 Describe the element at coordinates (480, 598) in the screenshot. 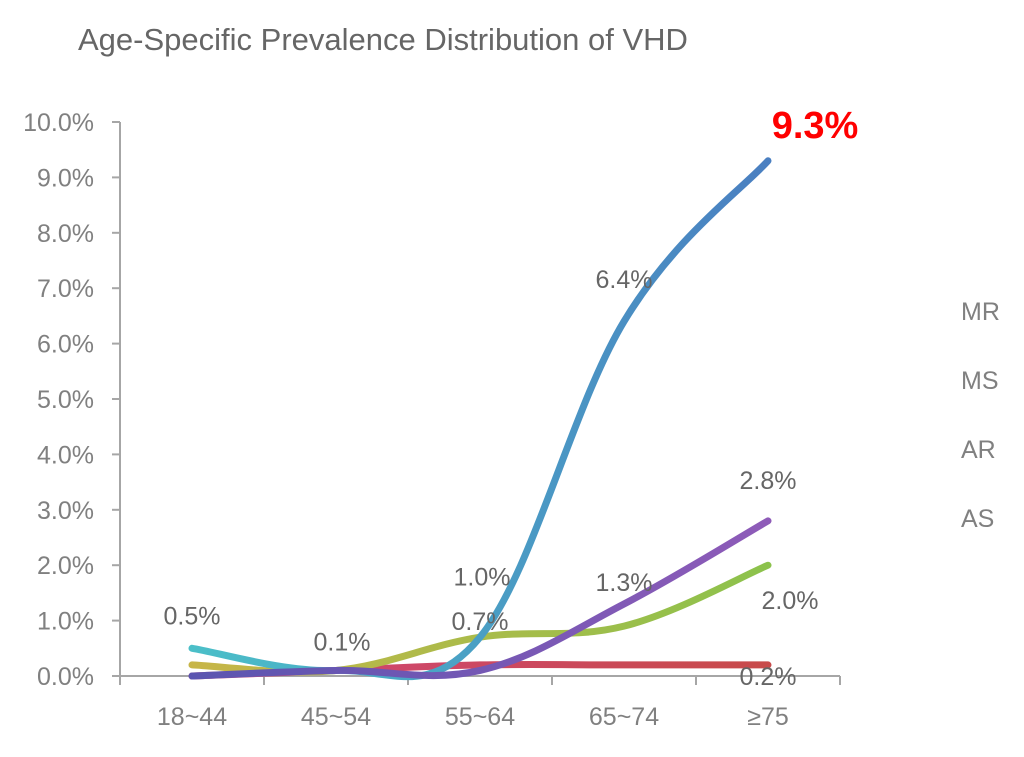

I see `series-line-as` at that location.